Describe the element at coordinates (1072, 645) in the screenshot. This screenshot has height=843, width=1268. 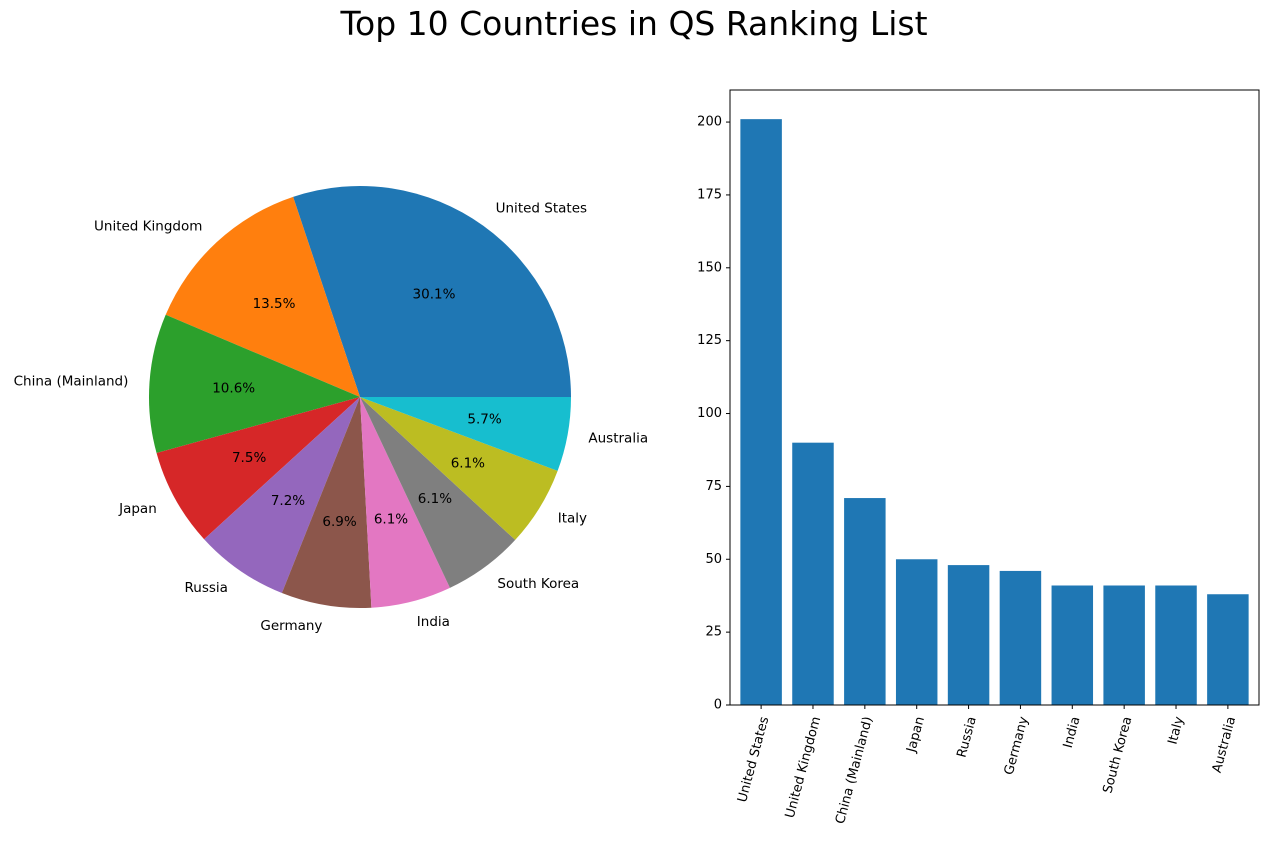
I see `bar-india` at that location.